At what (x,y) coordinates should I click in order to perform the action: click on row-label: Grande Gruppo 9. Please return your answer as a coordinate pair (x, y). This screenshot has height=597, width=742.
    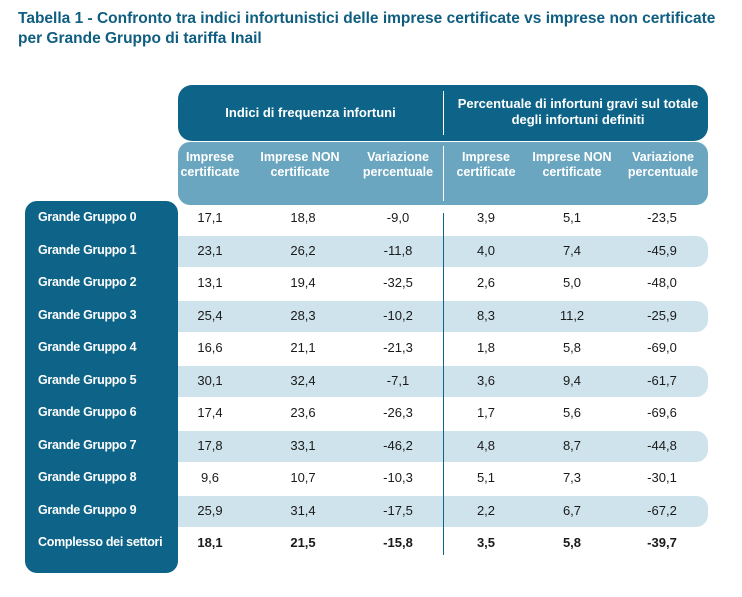
    Looking at the image, I should click on (87, 509).